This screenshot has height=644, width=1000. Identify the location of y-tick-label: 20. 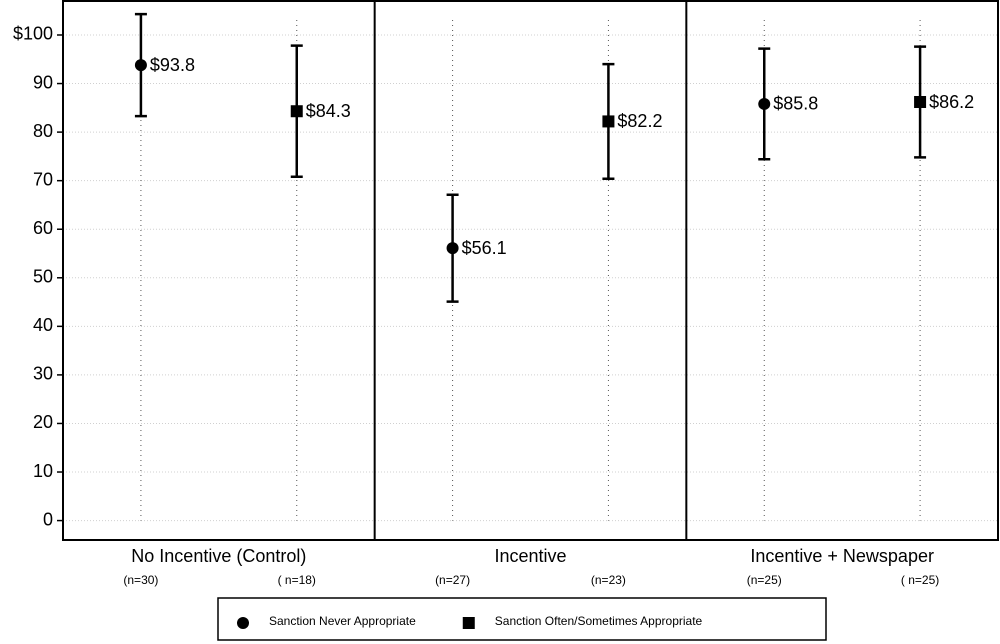
(43, 422).